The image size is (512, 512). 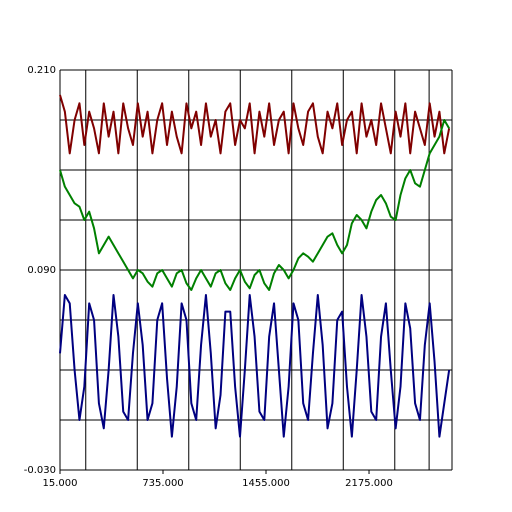 I want to click on x-tick-label: 2175.000, so click(x=369, y=483).